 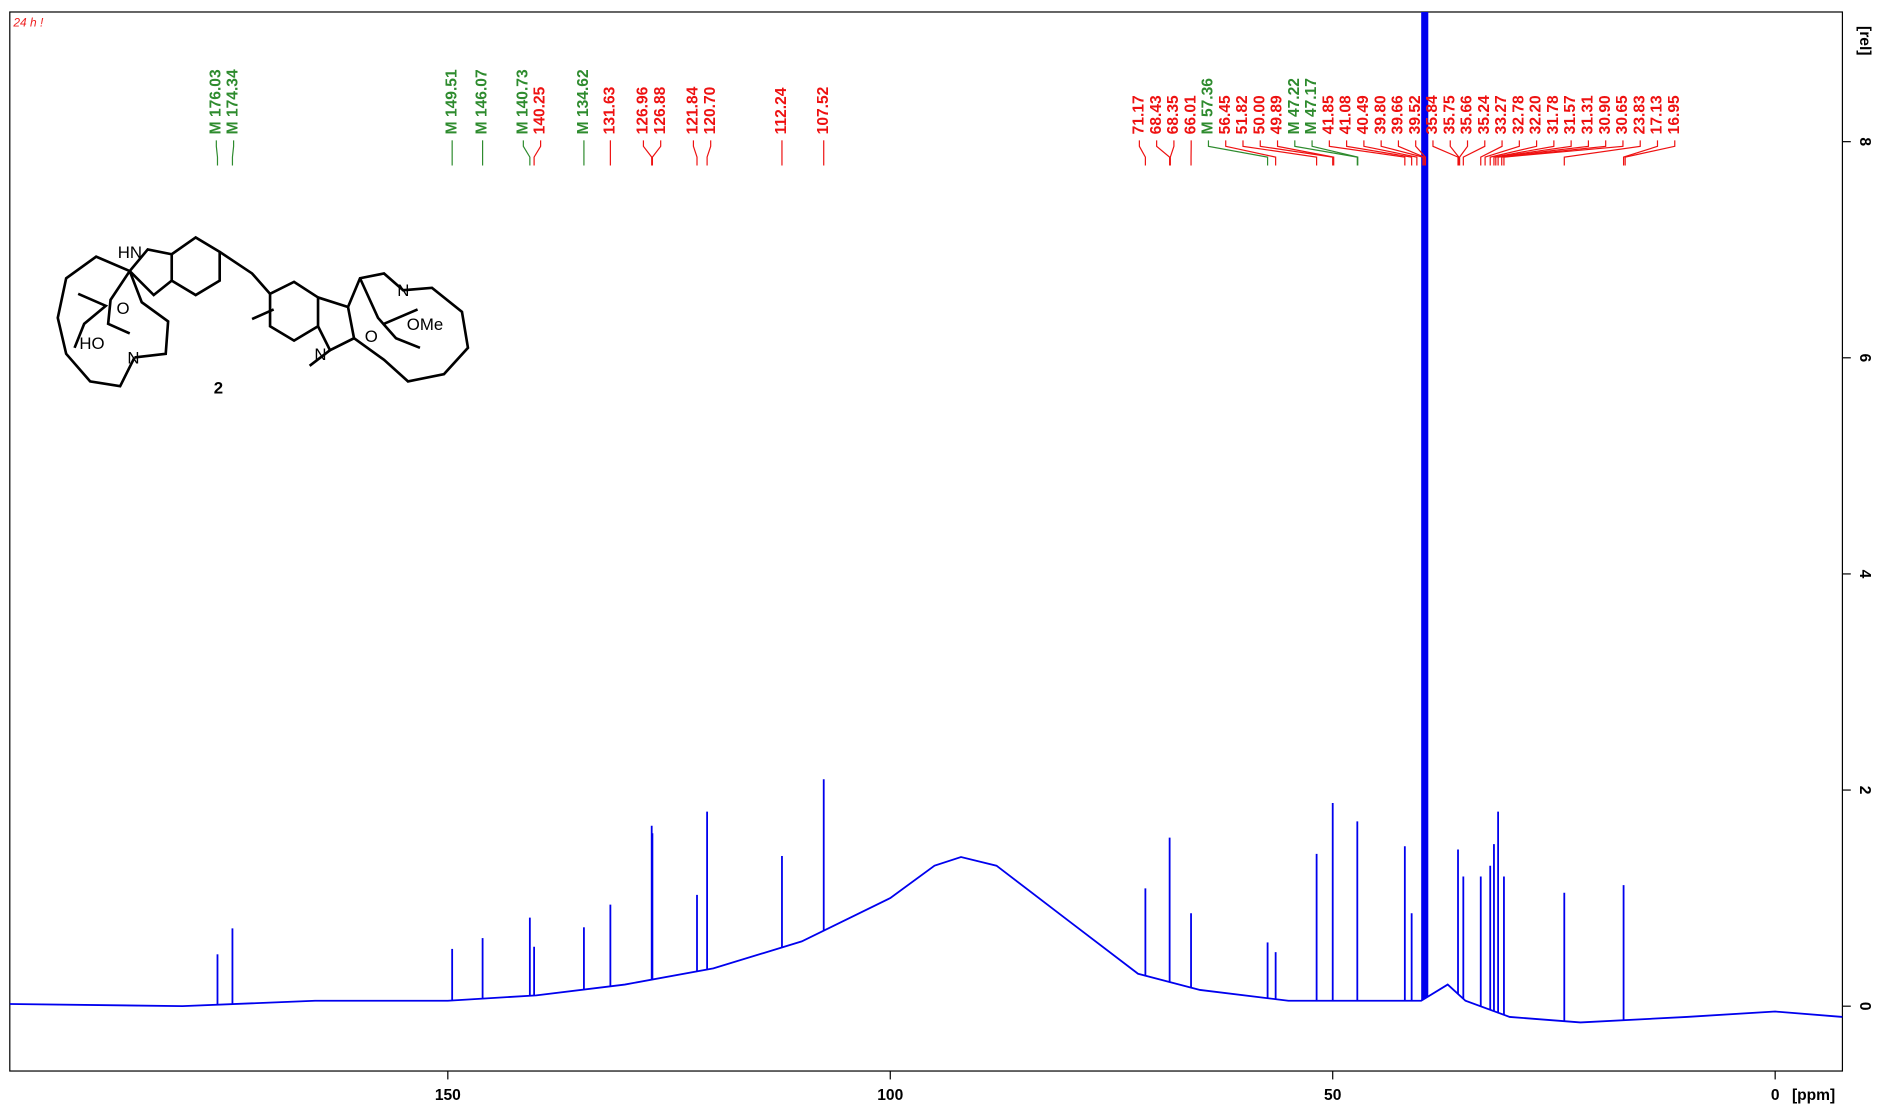 I want to click on x-axis-label: [ppm], so click(x=1813, y=1095).